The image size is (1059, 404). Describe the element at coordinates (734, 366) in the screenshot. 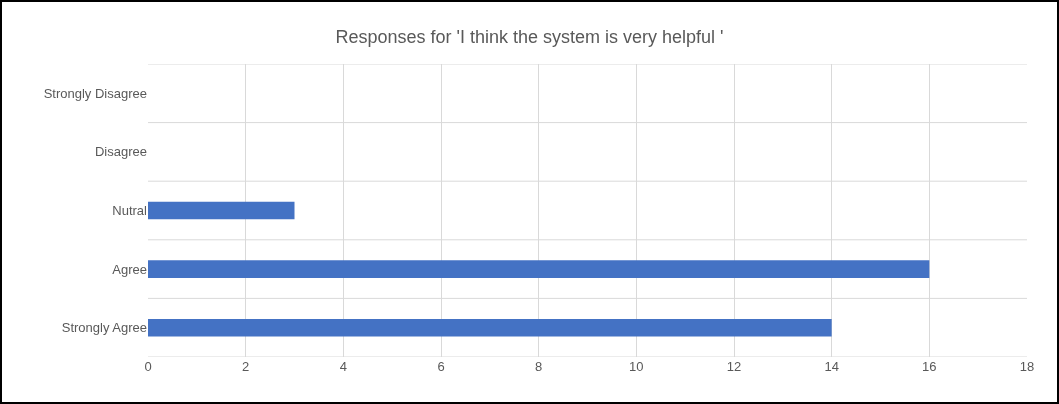

I see `x-tick-label: 12` at that location.